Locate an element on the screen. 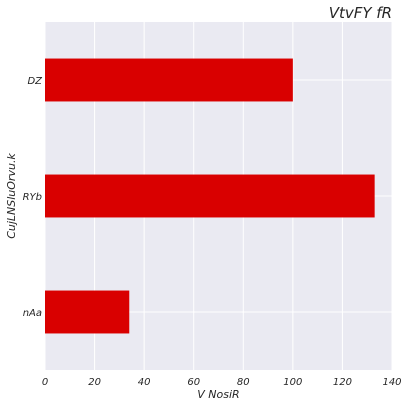  y-axis-label: CujLNSluOrvu.k is located at coordinates (11, 196).